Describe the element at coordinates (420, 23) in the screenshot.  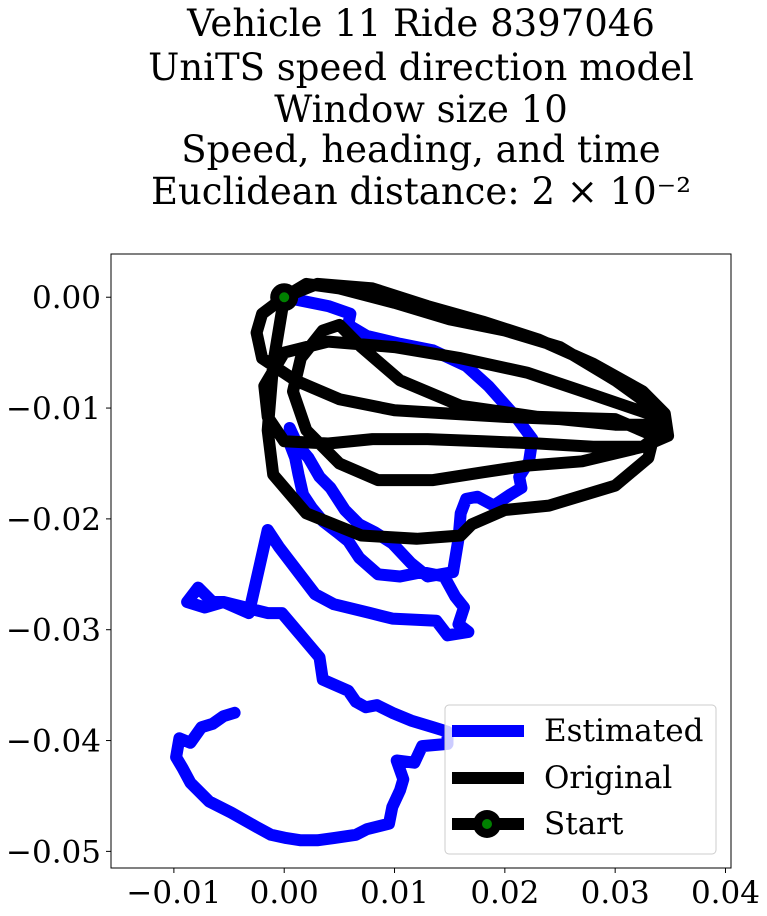
I see `title-line-1: Vehicle 11 Ride 8397046` at that location.